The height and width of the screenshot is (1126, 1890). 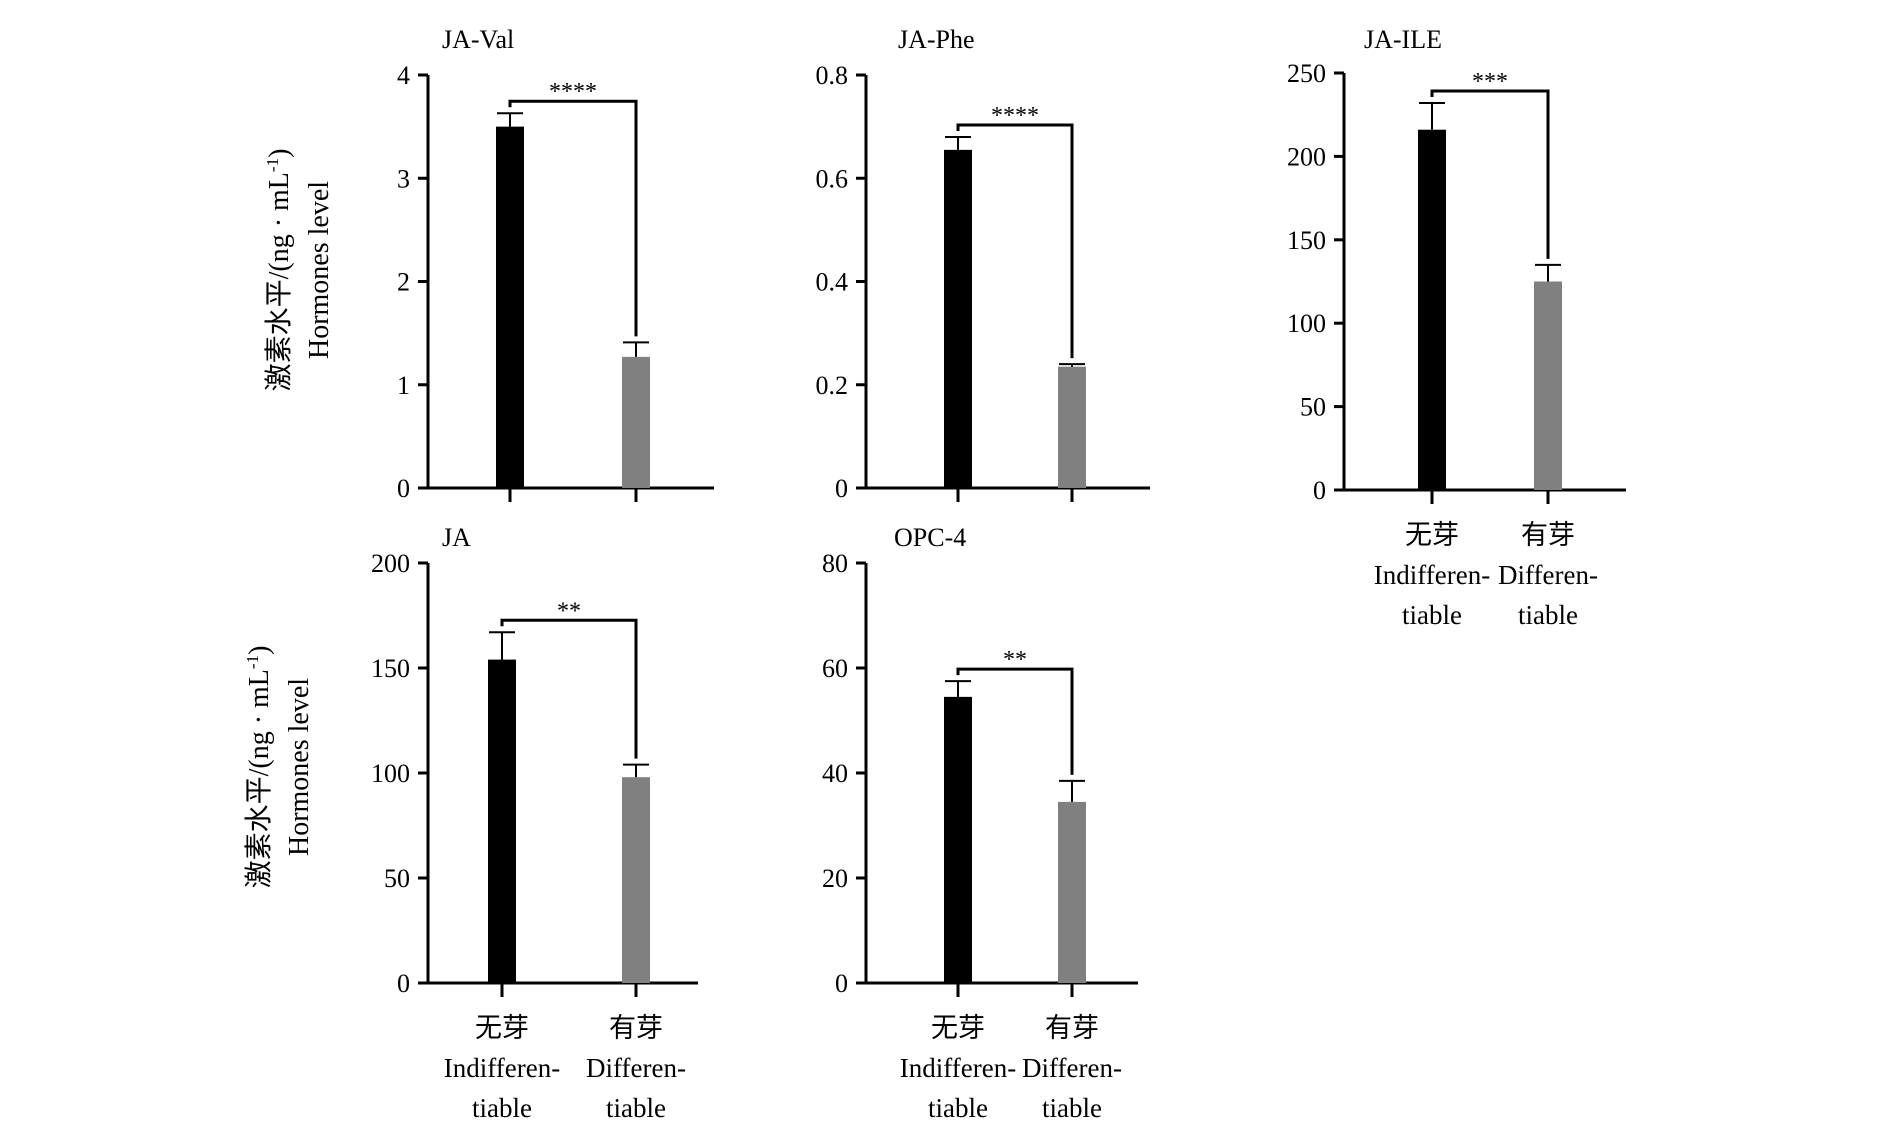 What do you see at coordinates (403, 75) in the screenshot?
I see `y-tick-label: 4` at bounding box center [403, 75].